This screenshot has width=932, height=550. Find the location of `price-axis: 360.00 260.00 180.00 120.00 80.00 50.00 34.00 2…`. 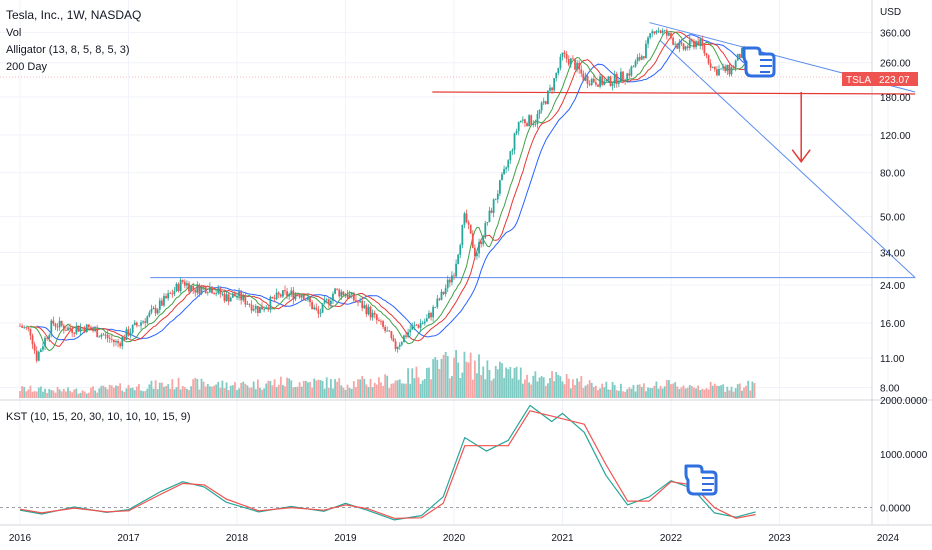

price-axis: 360.00 260.00 180.00 120.00 80.00 50.00 34.00 2… is located at coordinates (895, 211).